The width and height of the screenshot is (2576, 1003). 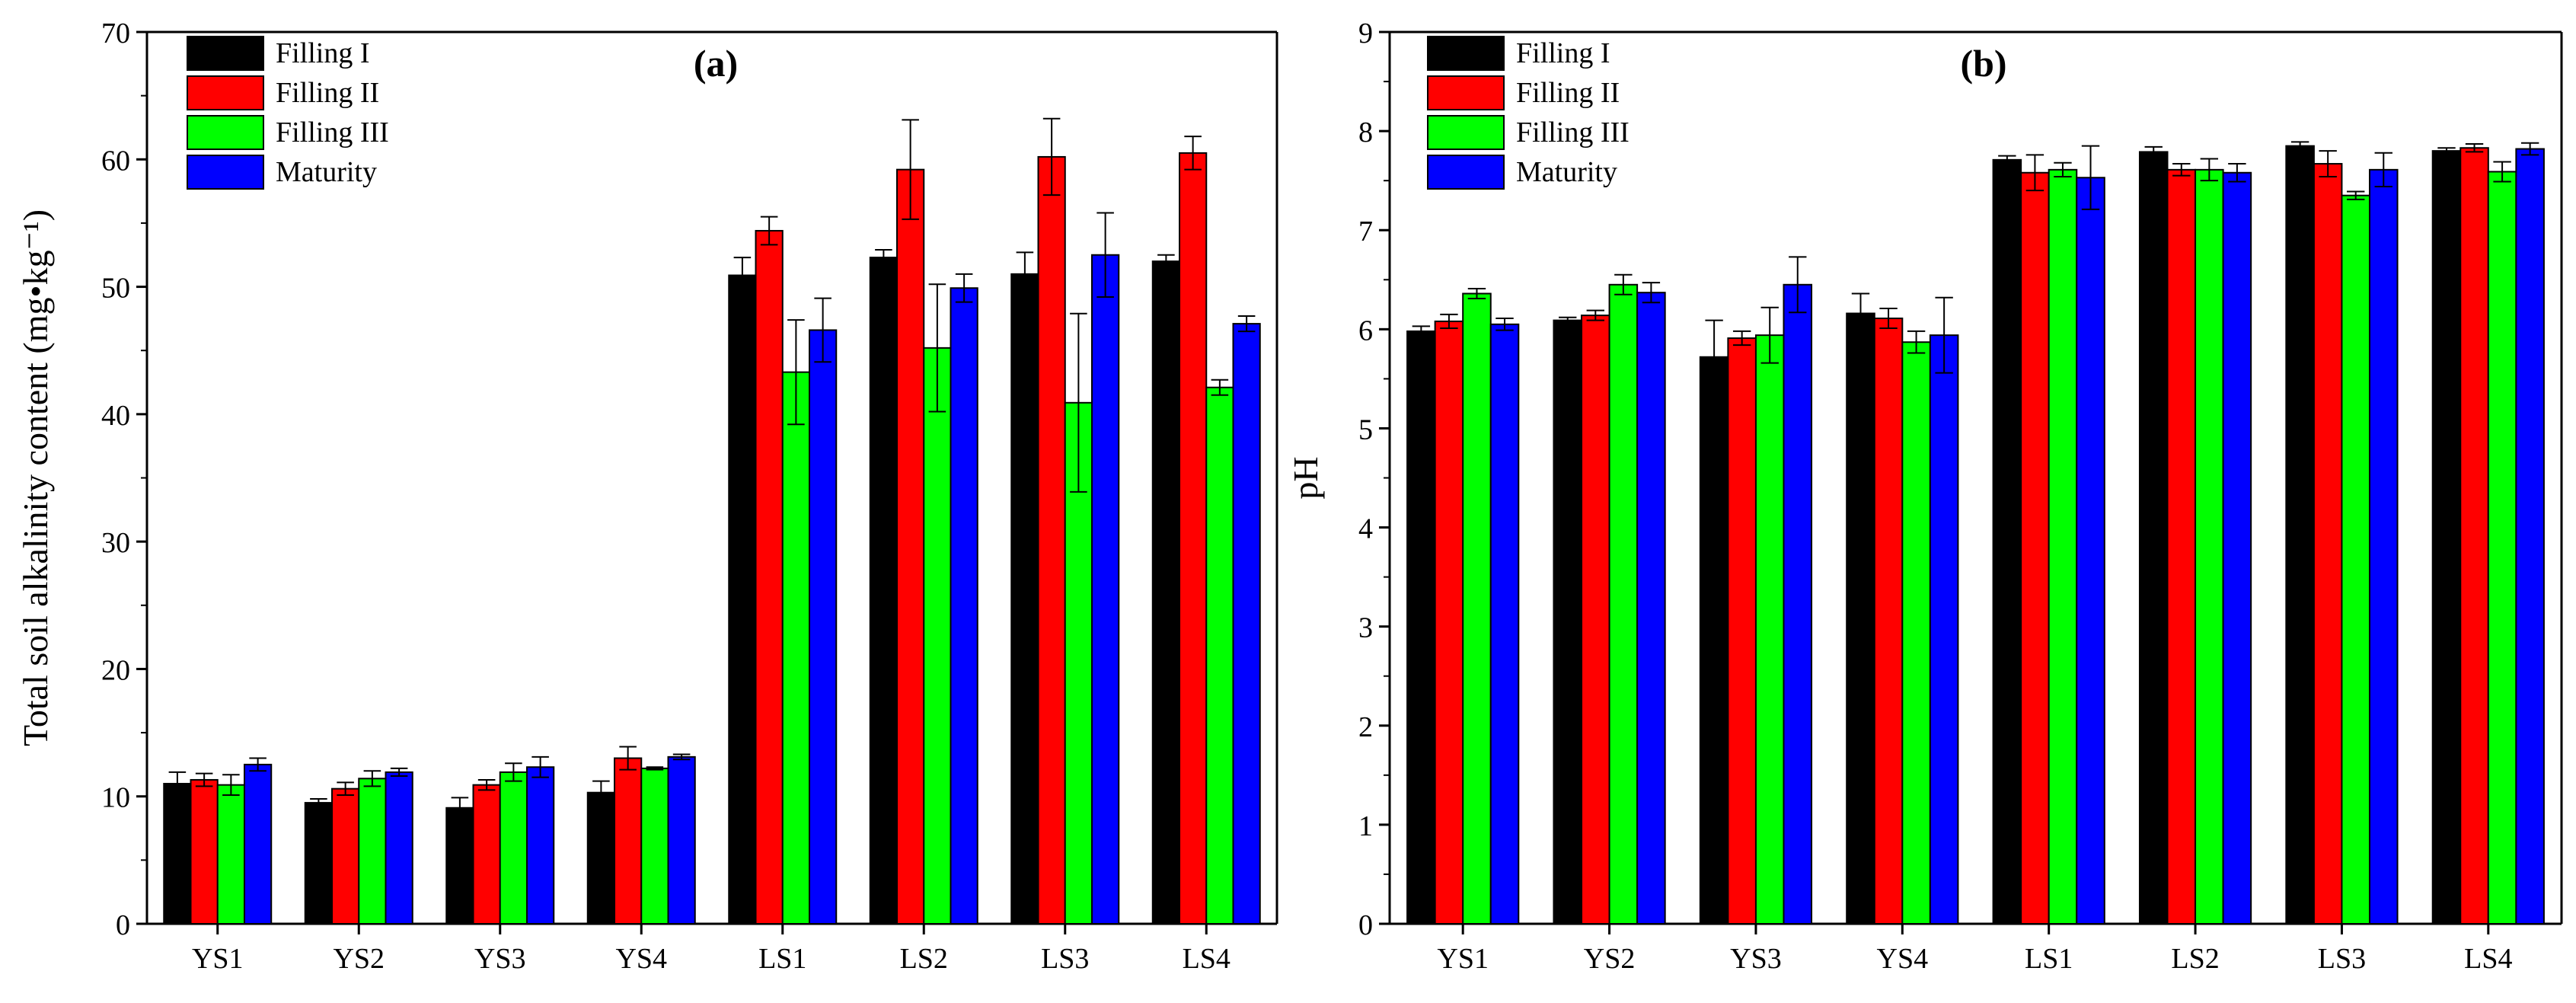 I want to click on panel-a-bar-filling-ii-ys4, so click(x=628, y=841).